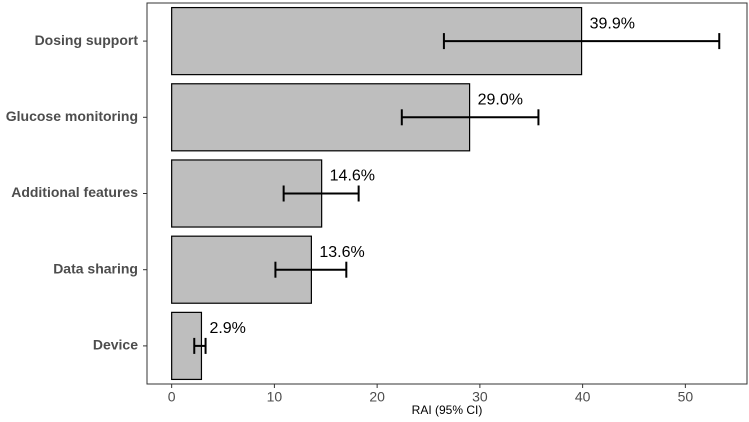 The width and height of the screenshot is (749, 422). Describe the element at coordinates (447, 410) in the screenshot. I see `x-axis-title: RAI (95% CI)` at that location.